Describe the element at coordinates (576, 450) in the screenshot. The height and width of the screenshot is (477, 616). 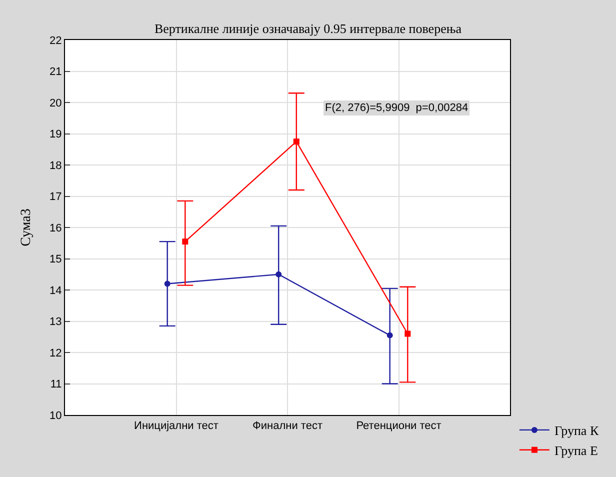
I see `legend-label: Група Е` at that location.